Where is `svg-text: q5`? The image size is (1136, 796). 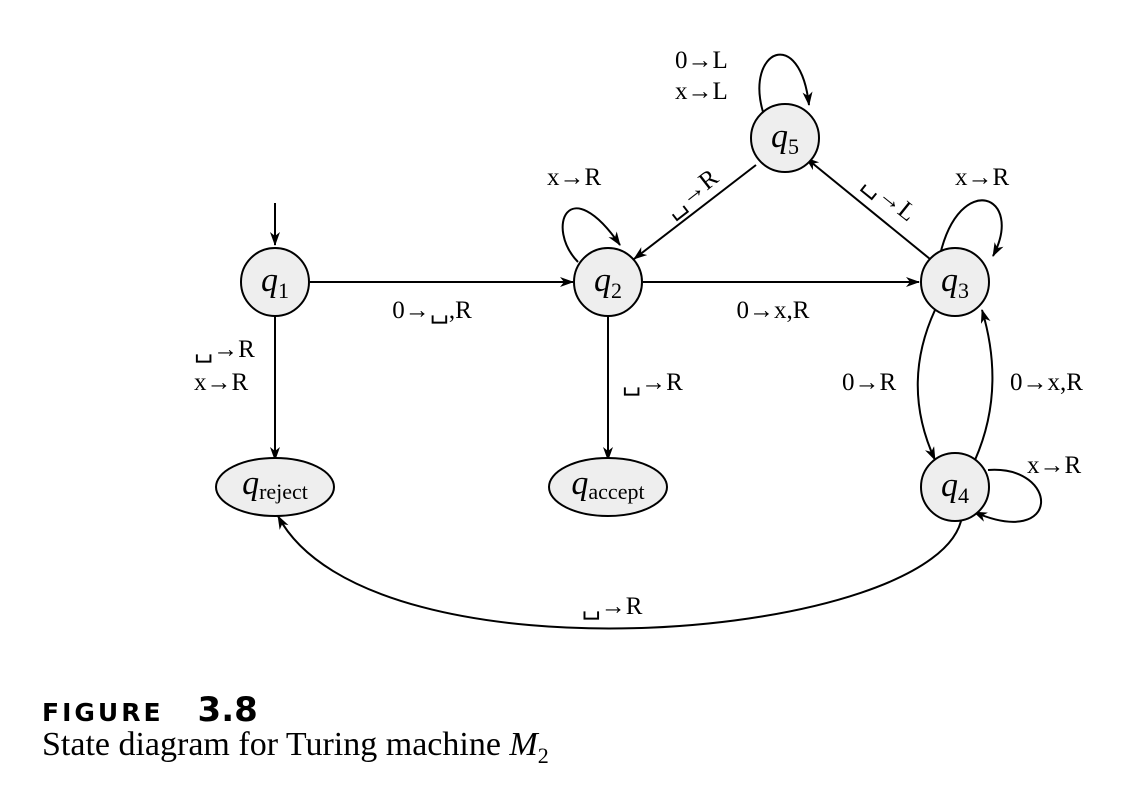 svg-text: q5 is located at coordinates (785, 138).